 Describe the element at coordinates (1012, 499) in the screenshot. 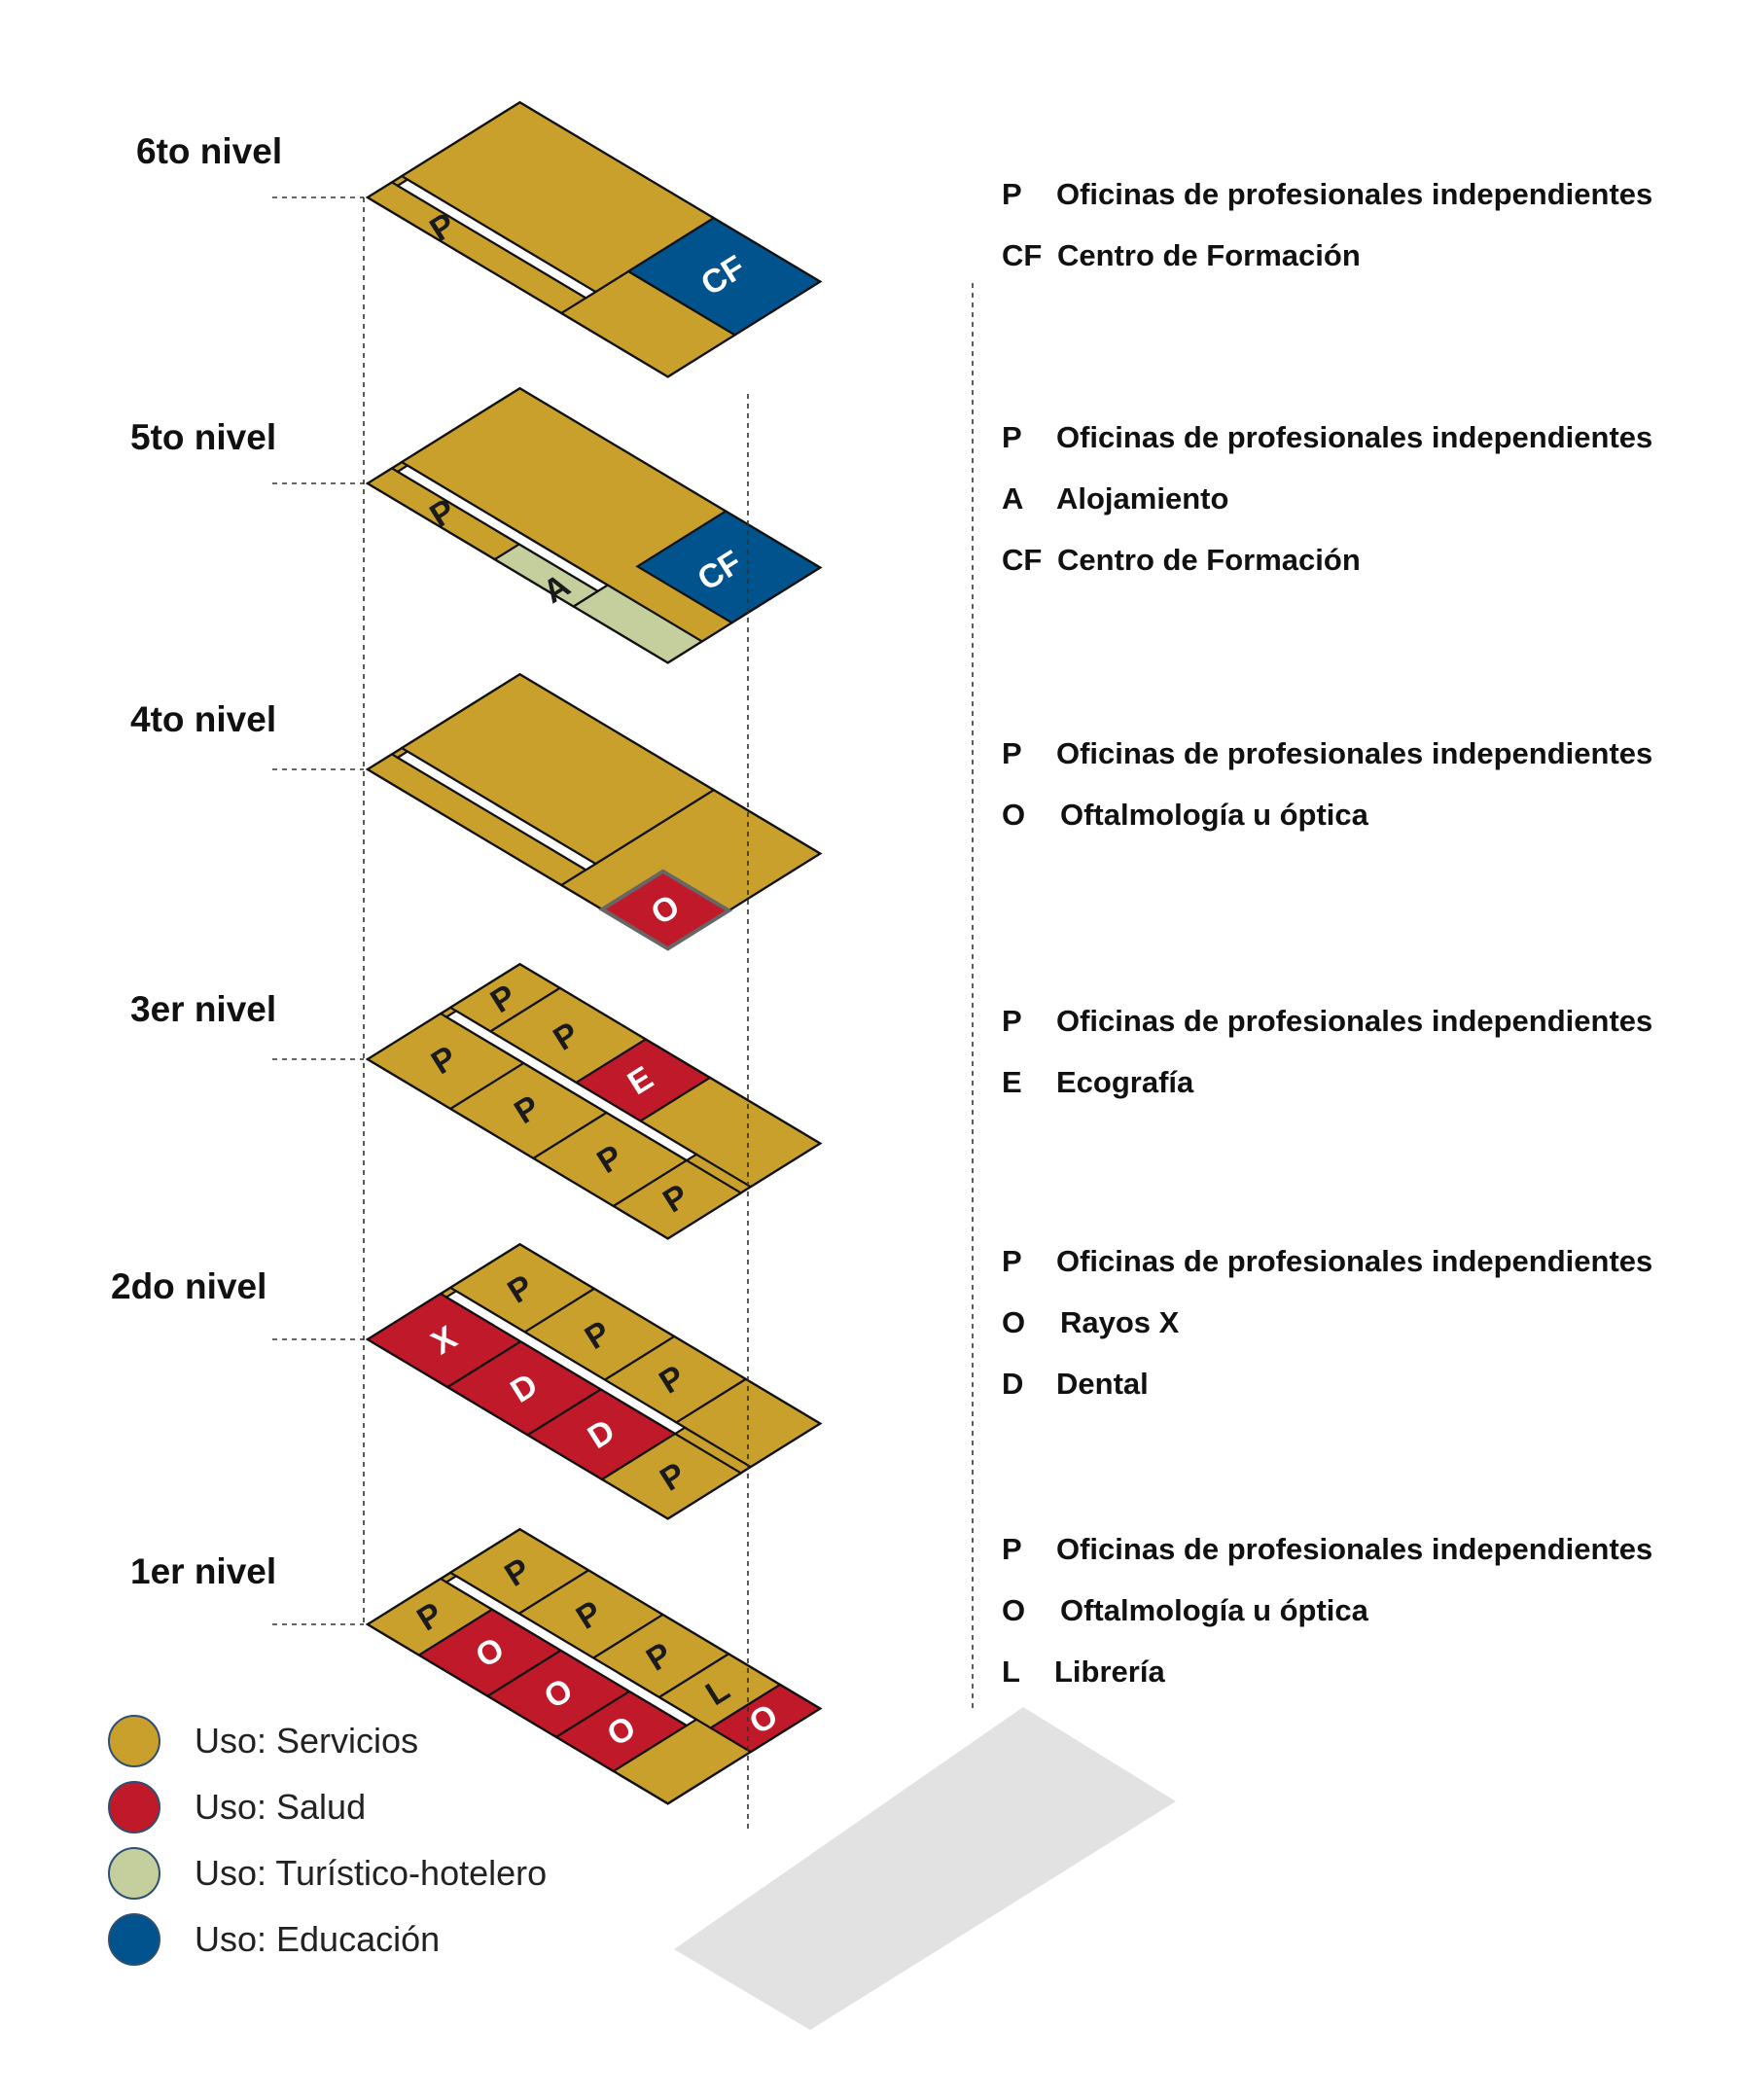

I see `legend-code: A` at that location.